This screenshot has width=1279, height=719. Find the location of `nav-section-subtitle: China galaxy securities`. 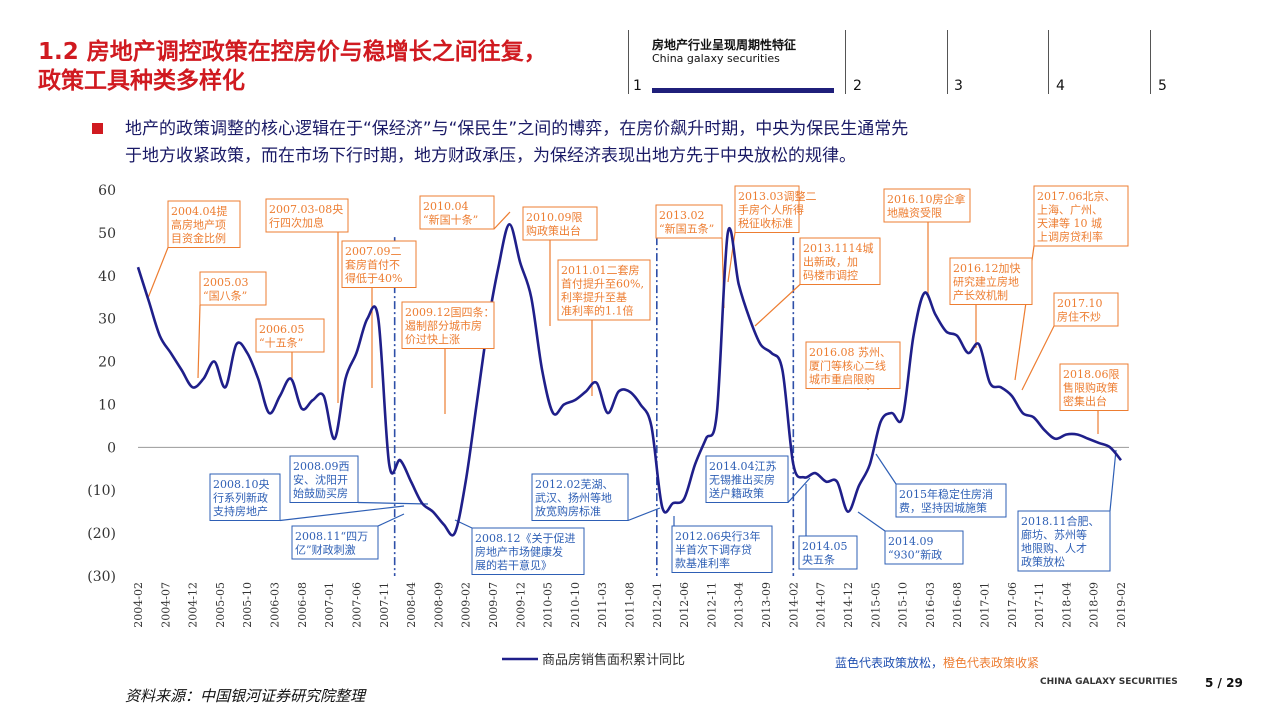

nav-section-subtitle: China galaxy securities is located at coordinates (716, 58).